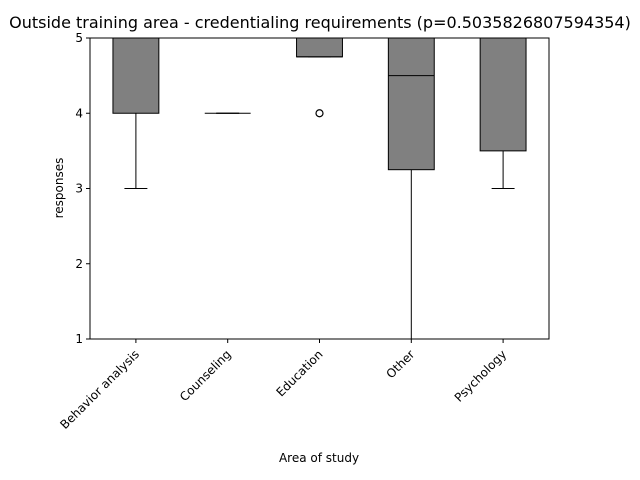 The width and height of the screenshot is (640, 480). Describe the element at coordinates (59, 188) in the screenshot. I see `y-axis-label: responses` at that location.